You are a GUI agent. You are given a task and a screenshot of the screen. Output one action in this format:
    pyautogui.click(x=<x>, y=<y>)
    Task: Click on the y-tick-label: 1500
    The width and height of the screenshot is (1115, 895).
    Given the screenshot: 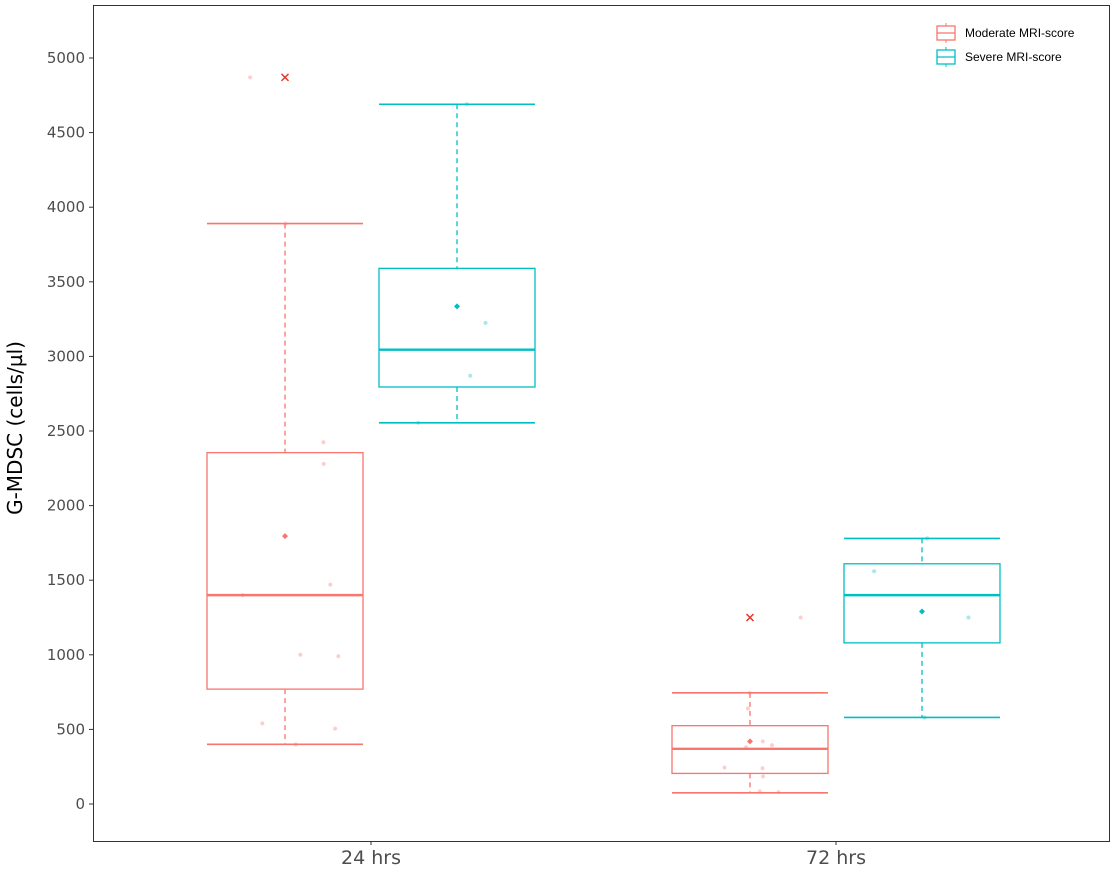 What is the action you would take?
    pyautogui.click(x=66, y=580)
    